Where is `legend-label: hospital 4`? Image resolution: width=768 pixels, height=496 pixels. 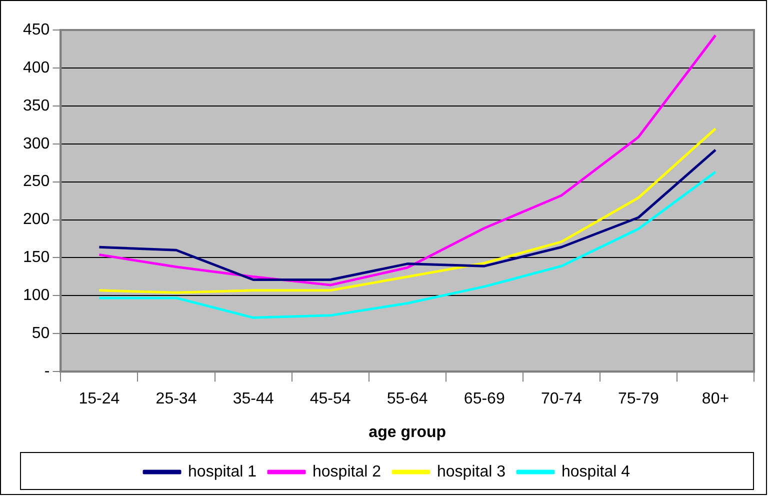 legend-label: hospital 4 is located at coordinates (595, 471).